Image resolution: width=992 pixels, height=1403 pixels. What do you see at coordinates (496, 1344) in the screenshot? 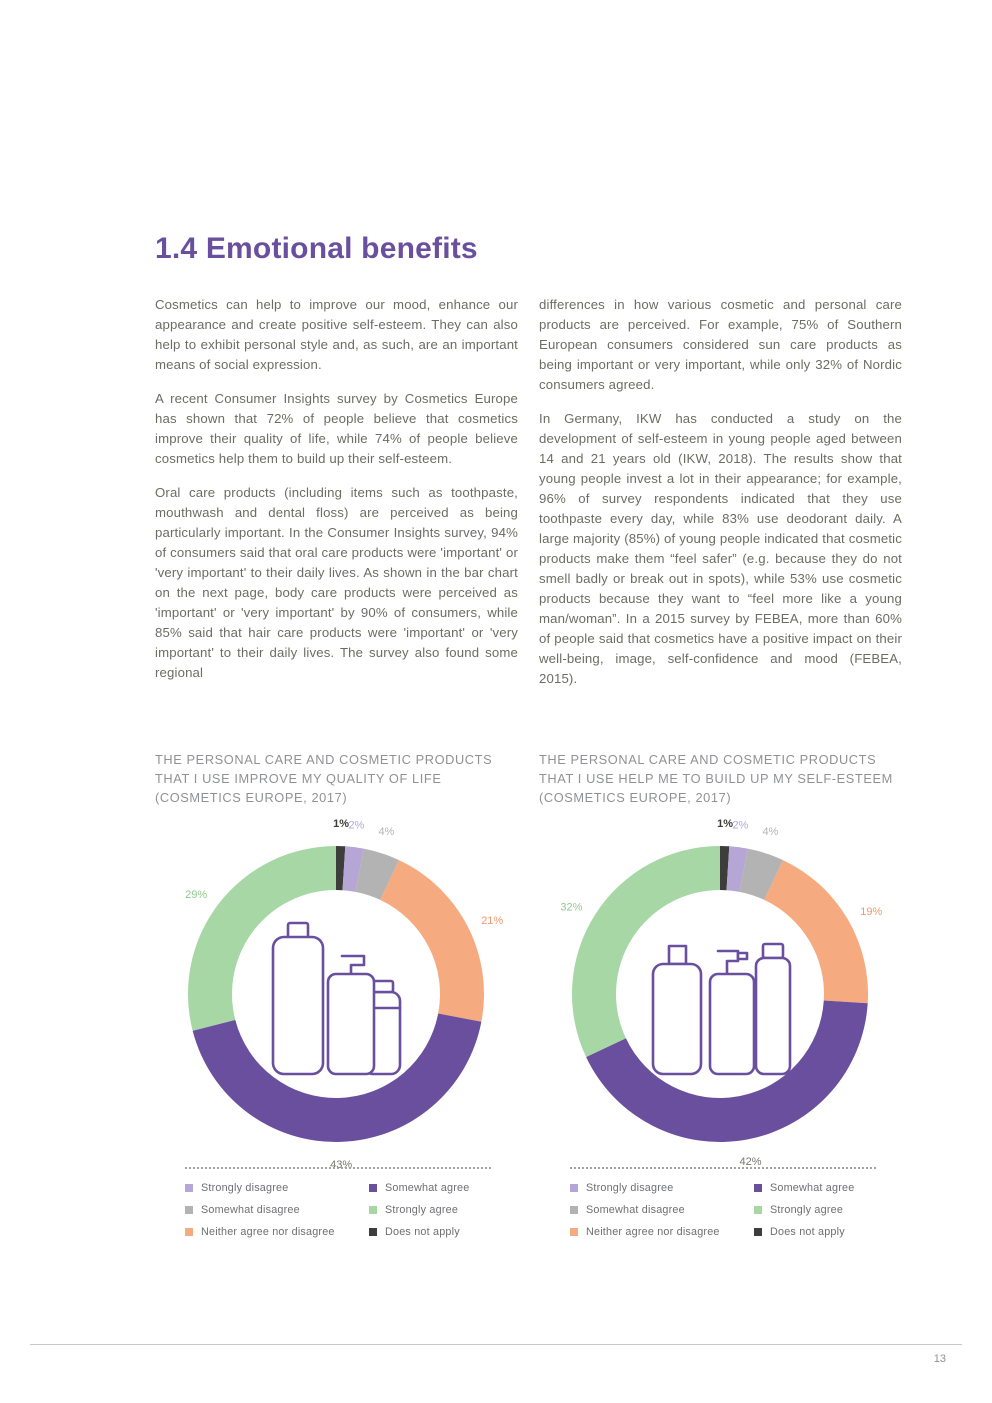
I see `footer-divider` at bounding box center [496, 1344].